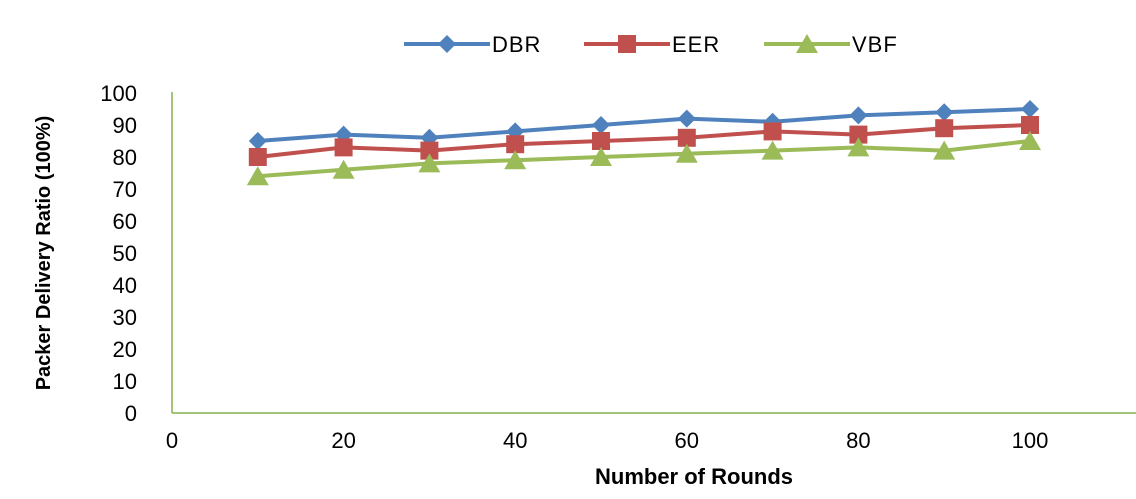  Describe the element at coordinates (118, 93) in the screenshot. I see `y-tick-label: 100` at that location.